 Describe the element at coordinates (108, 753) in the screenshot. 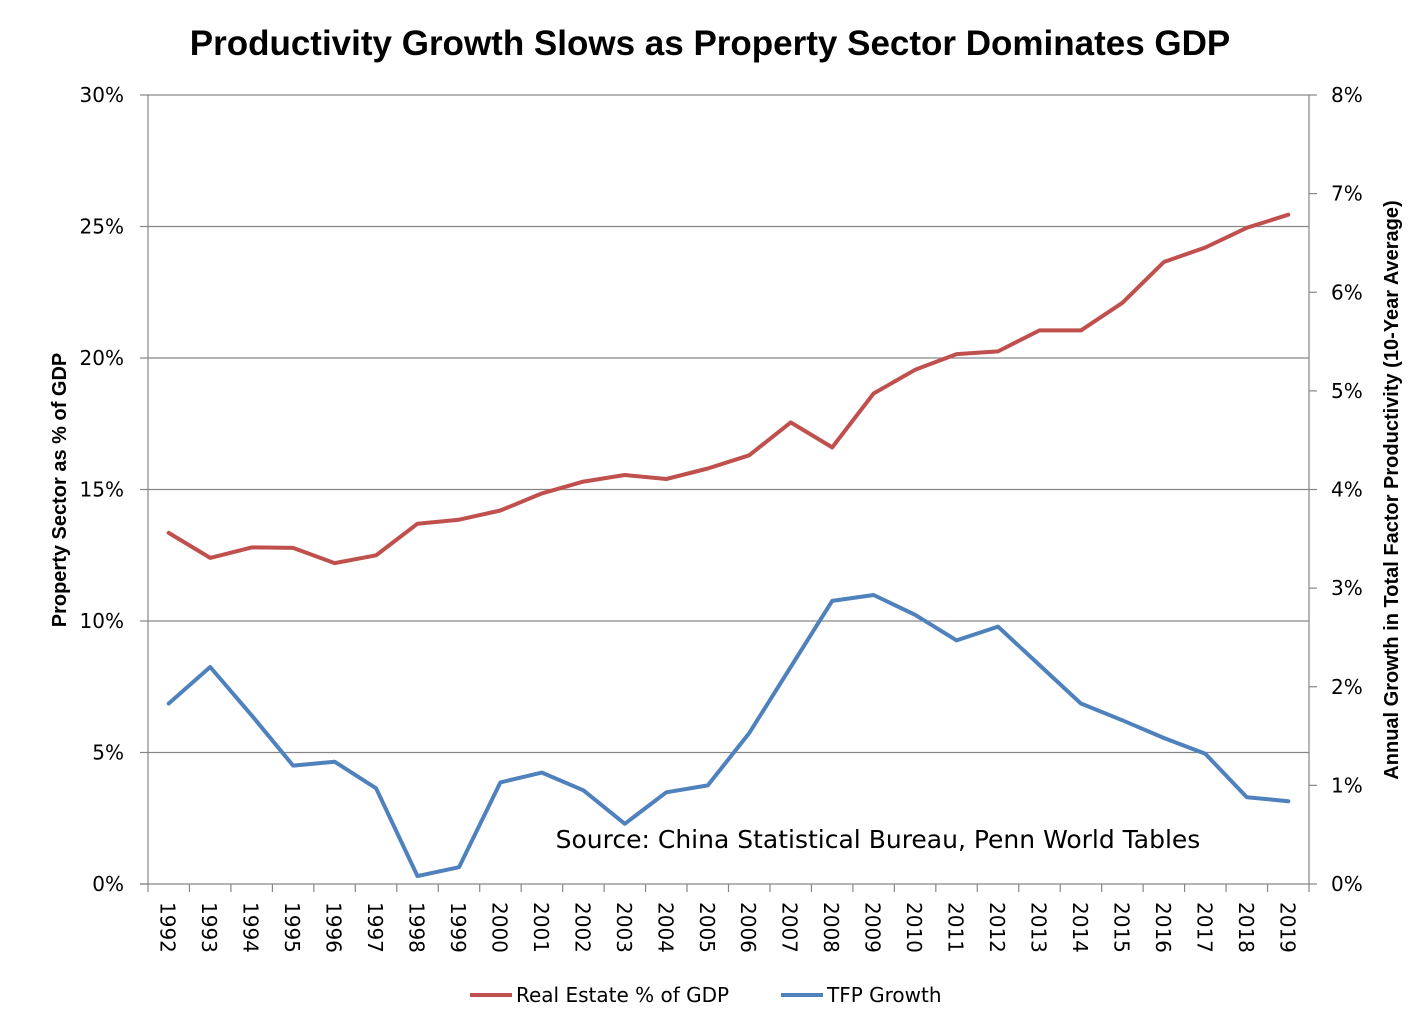

I see `y-tick-label: 5%` at that location.